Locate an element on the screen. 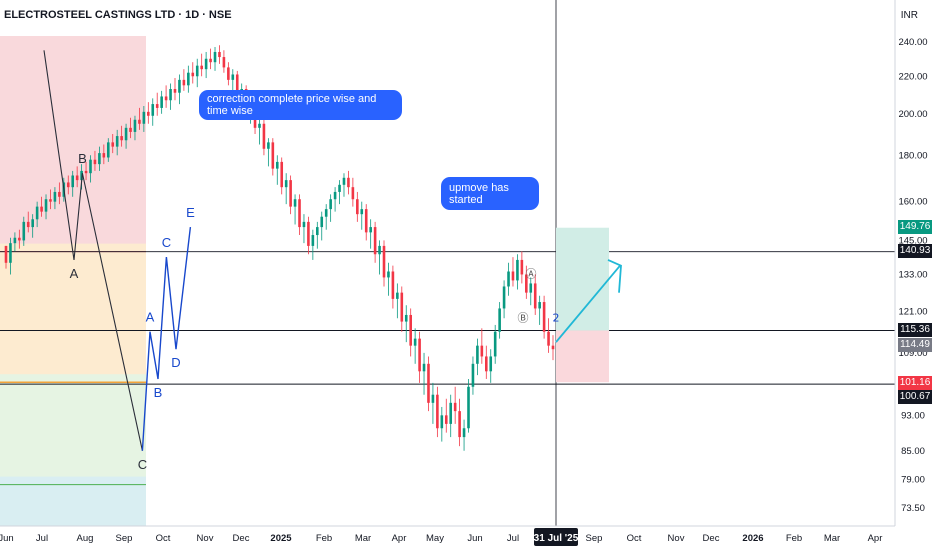 The height and width of the screenshot is (550, 932). y-tick-label: 73.50 is located at coordinates (913, 508).